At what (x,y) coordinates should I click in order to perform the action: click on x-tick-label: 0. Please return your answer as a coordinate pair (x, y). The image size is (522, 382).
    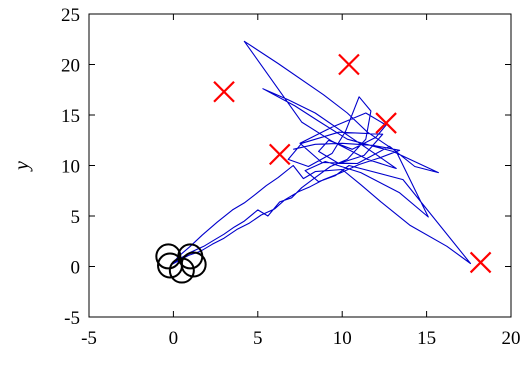
    Looking at the image, I should click on (174, 338).